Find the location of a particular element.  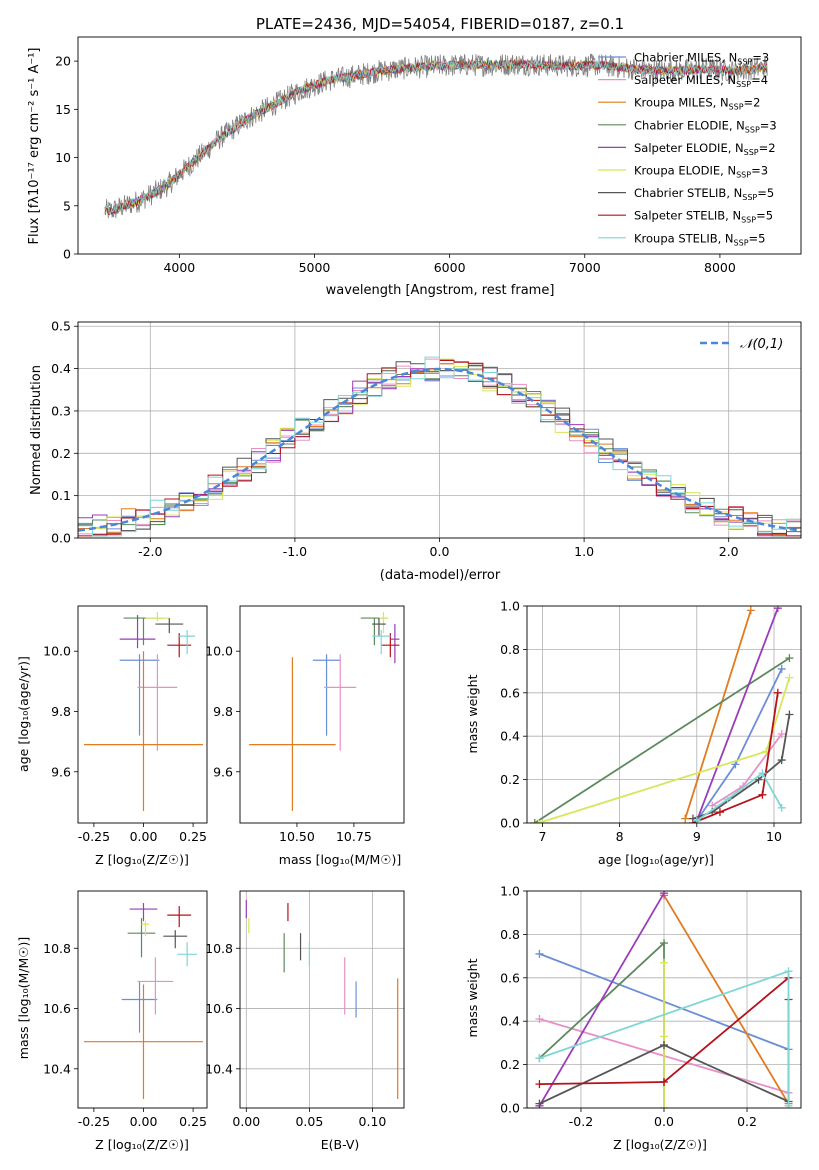

normal-legend-label: 𝒩(0,1) is located at coordinates (761, 344).